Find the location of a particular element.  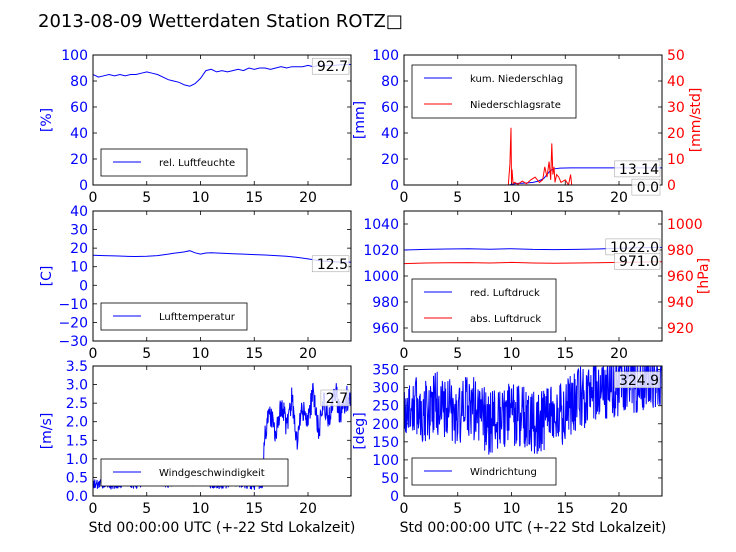

y2-axis-label: [mm/std] is located at coordinates (696, 120).